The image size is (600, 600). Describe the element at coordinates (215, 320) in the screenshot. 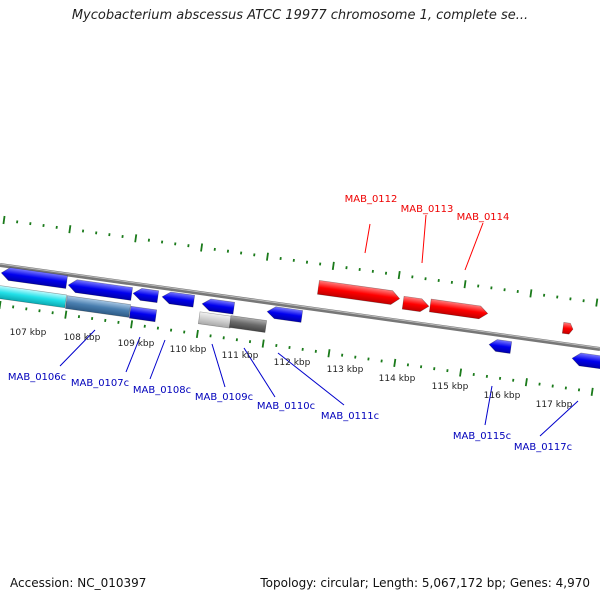

I see `light-gray-feature` at that location.